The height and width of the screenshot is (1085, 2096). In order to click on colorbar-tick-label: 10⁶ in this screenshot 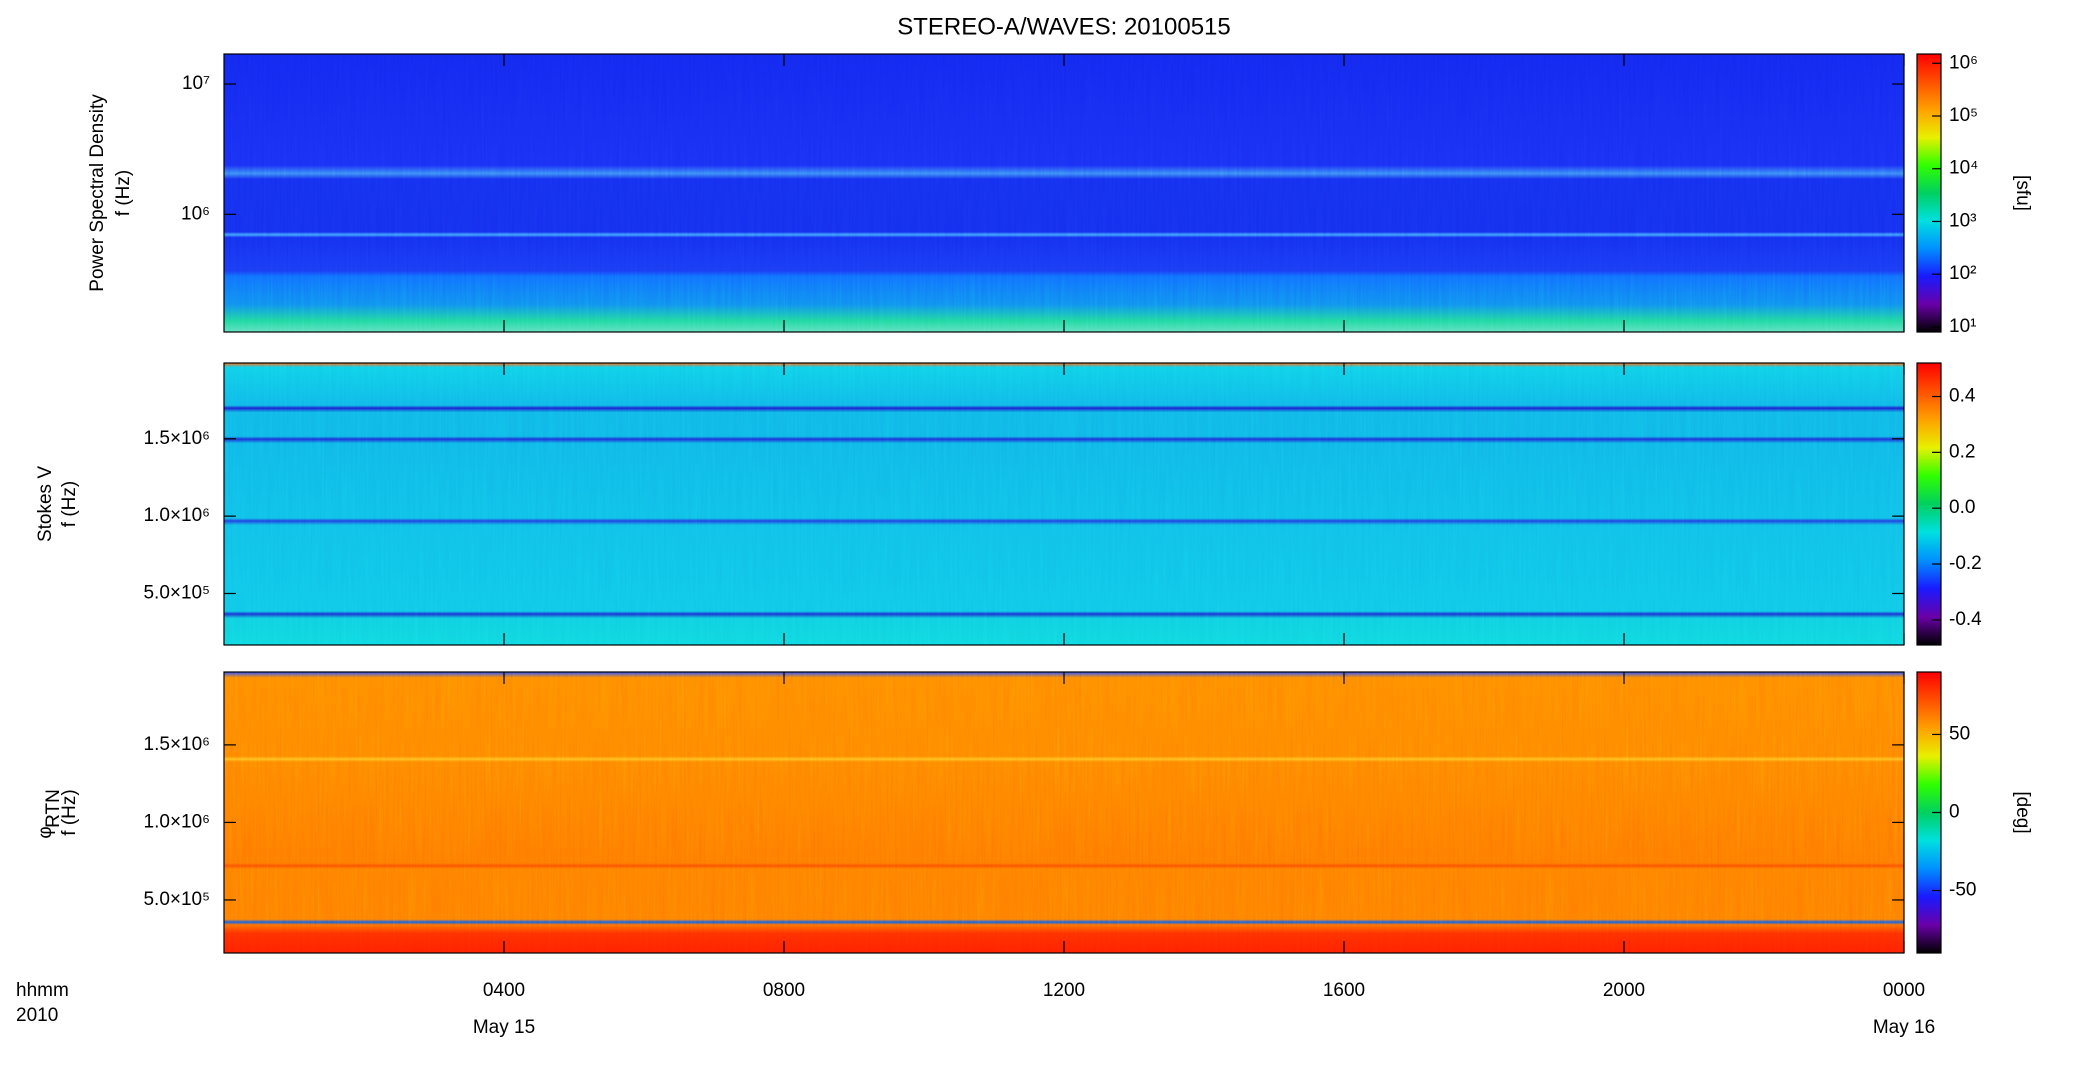, I will do `click(1963, 62)`.